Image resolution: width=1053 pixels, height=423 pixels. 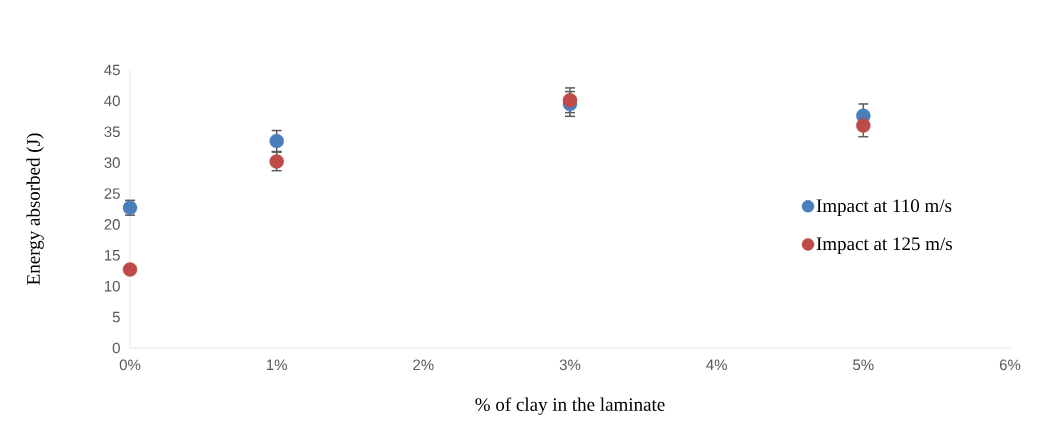 What do you see at coordinates (884, 207) in the screenshot?
I see `legend-label: Impact at 110 m/s` at bounding box center [884, 207].